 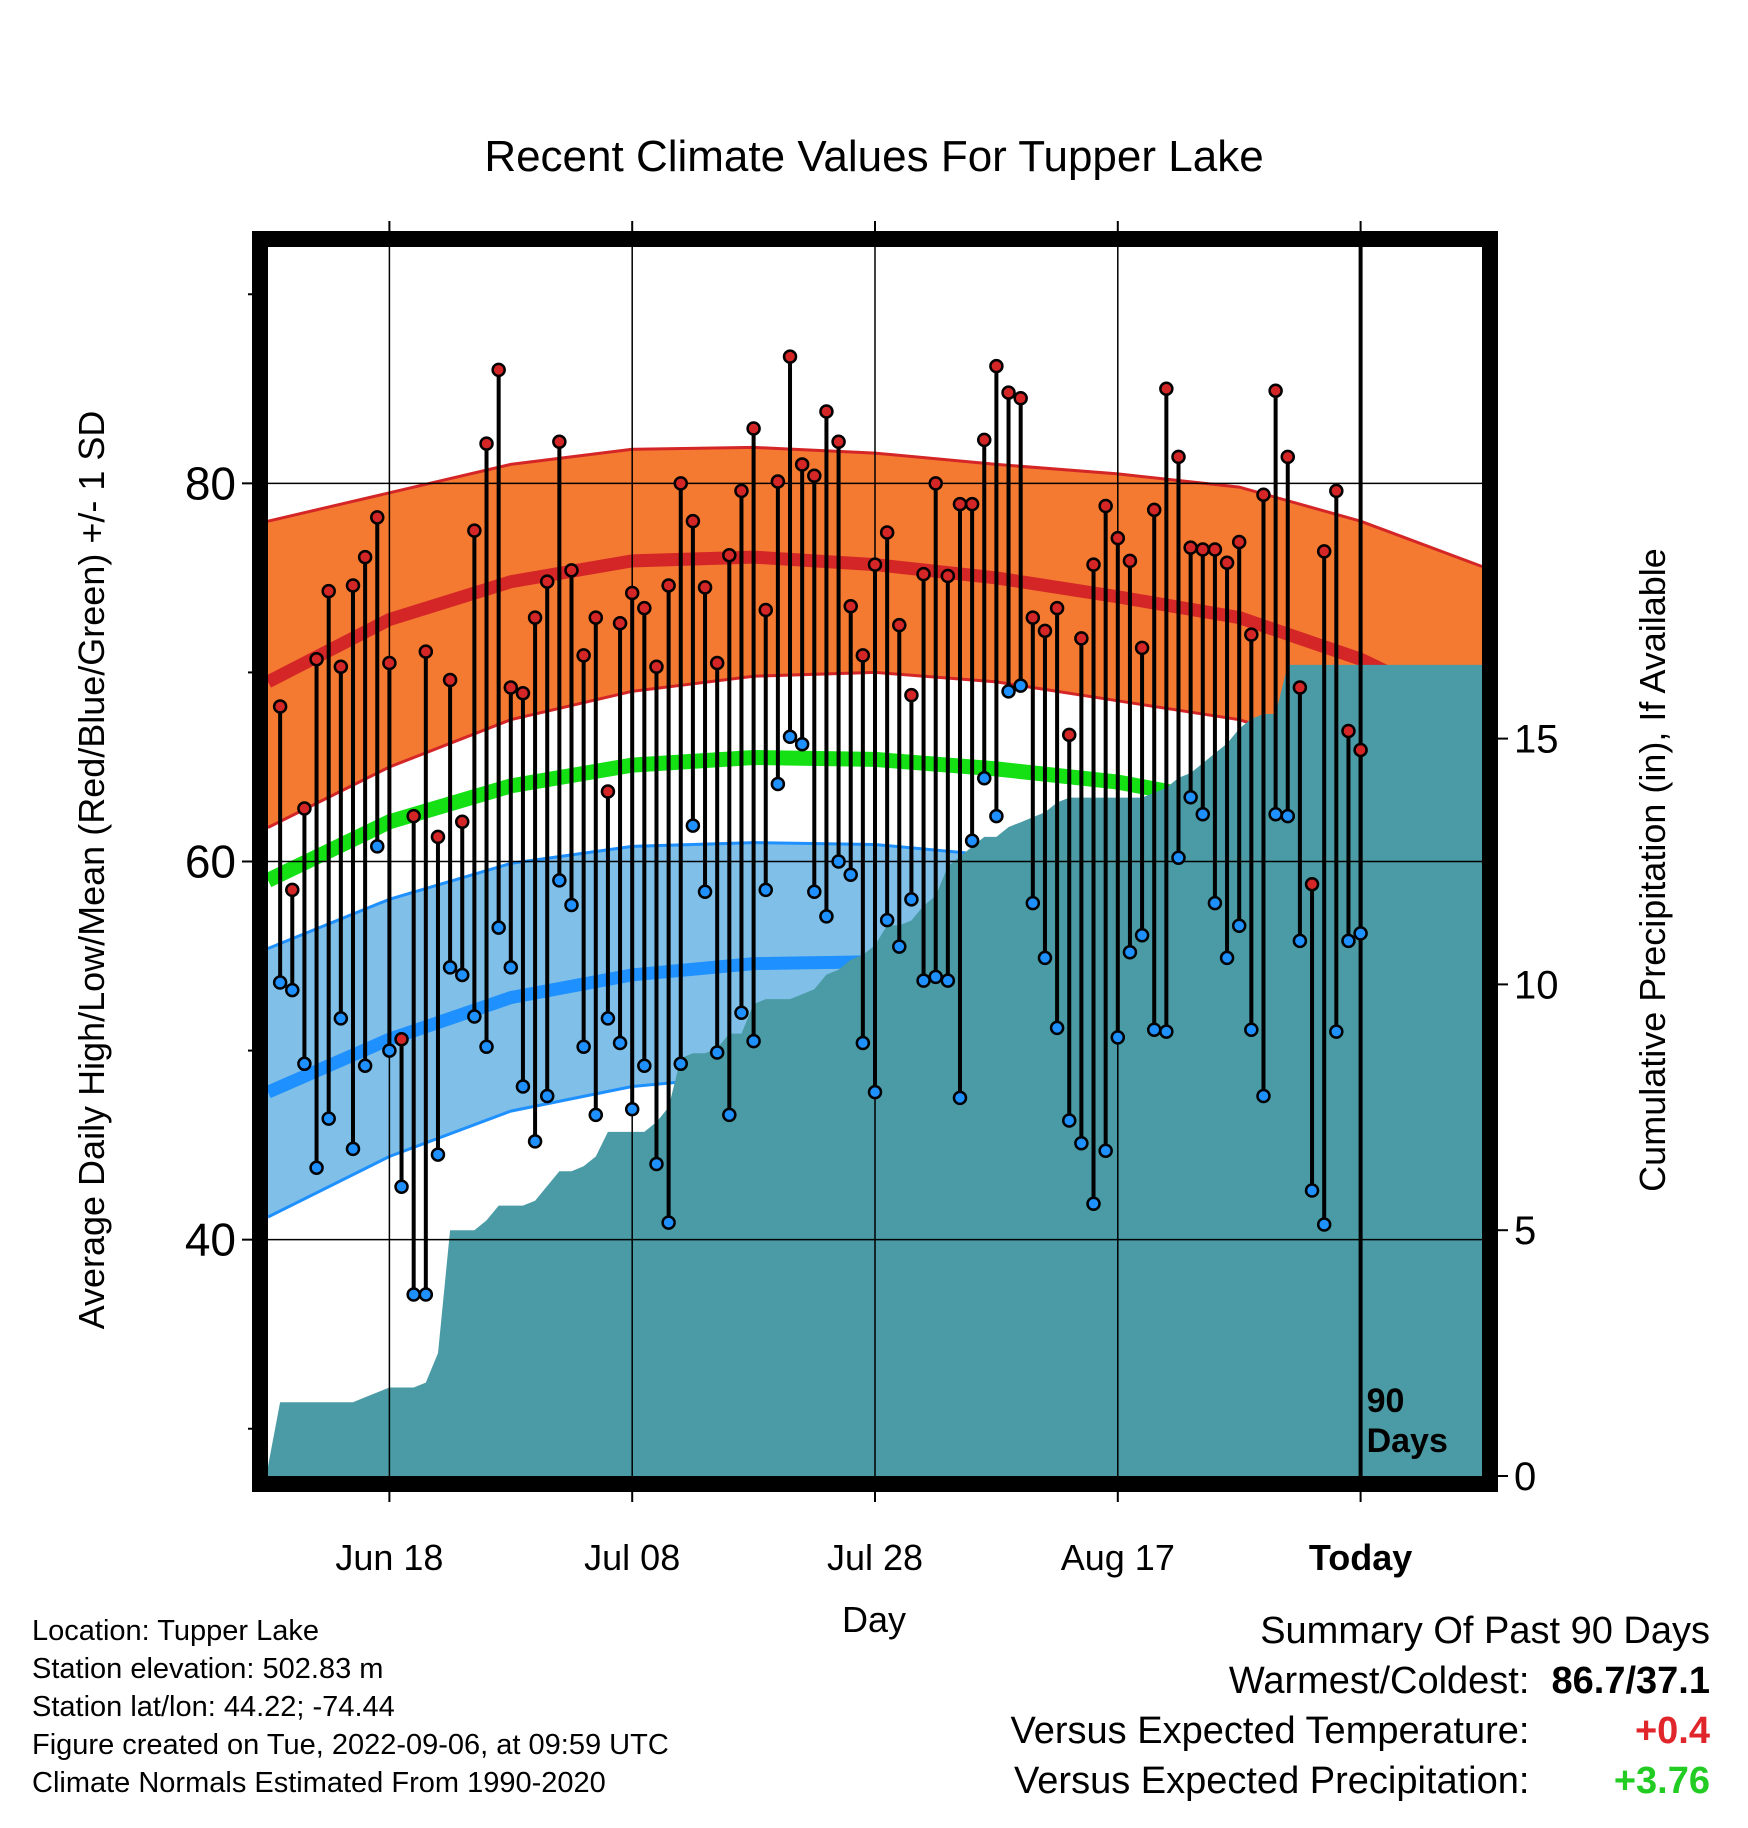 What do you see at coordinates (1407, 1421) in the screenshot?
I see `today-window-label: 90 Days` at bounding box center [1407, 1421].